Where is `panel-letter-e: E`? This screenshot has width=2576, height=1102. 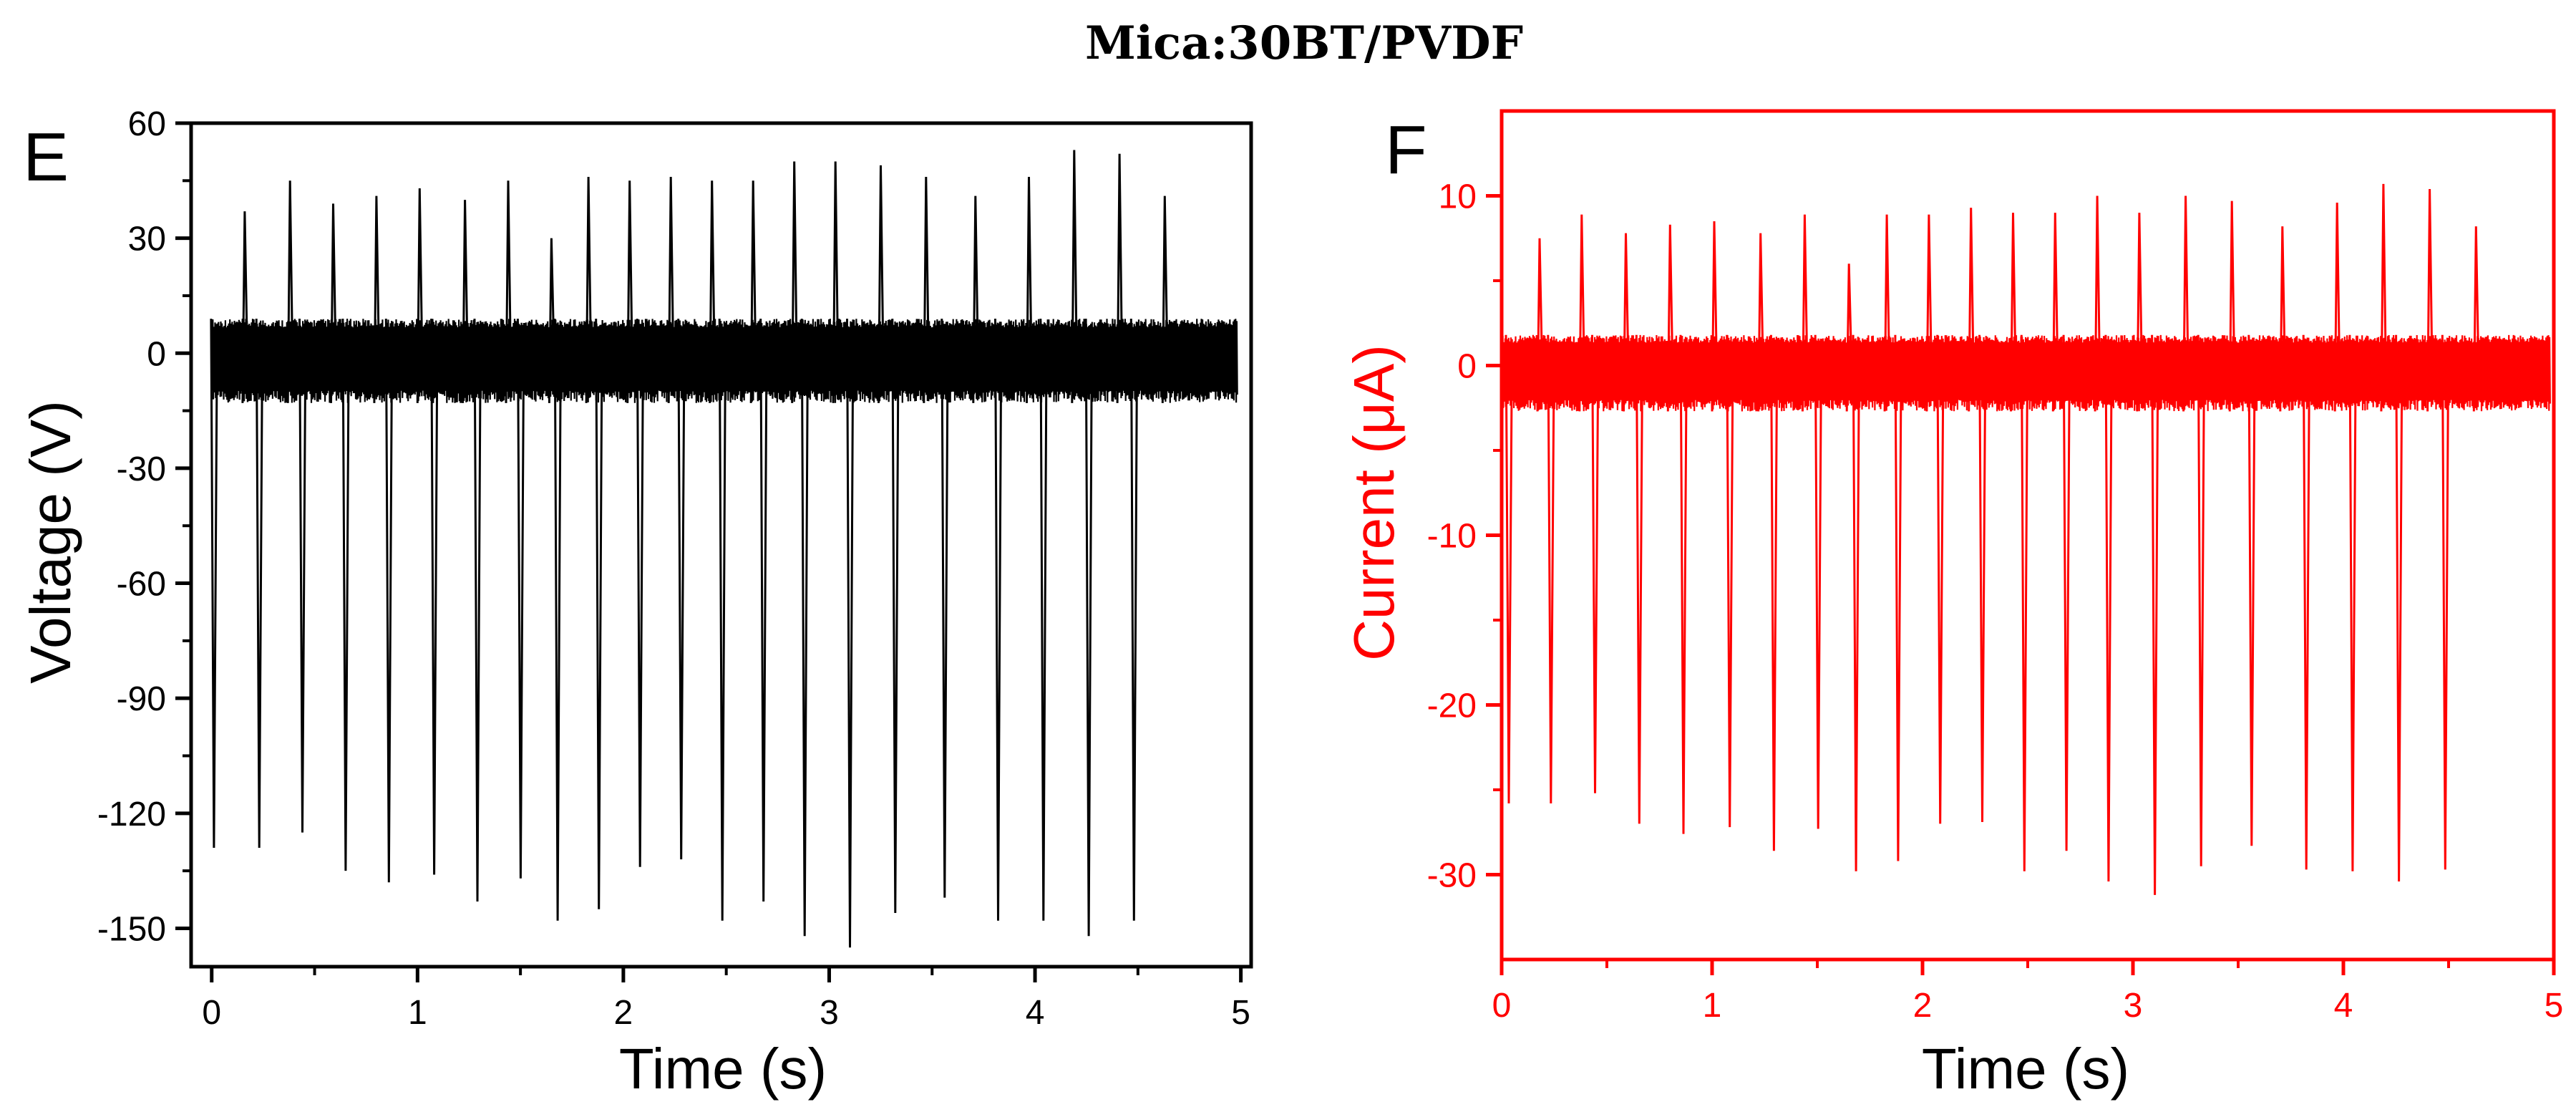
panel-letter-e: E is located at coordinates (46, 157).